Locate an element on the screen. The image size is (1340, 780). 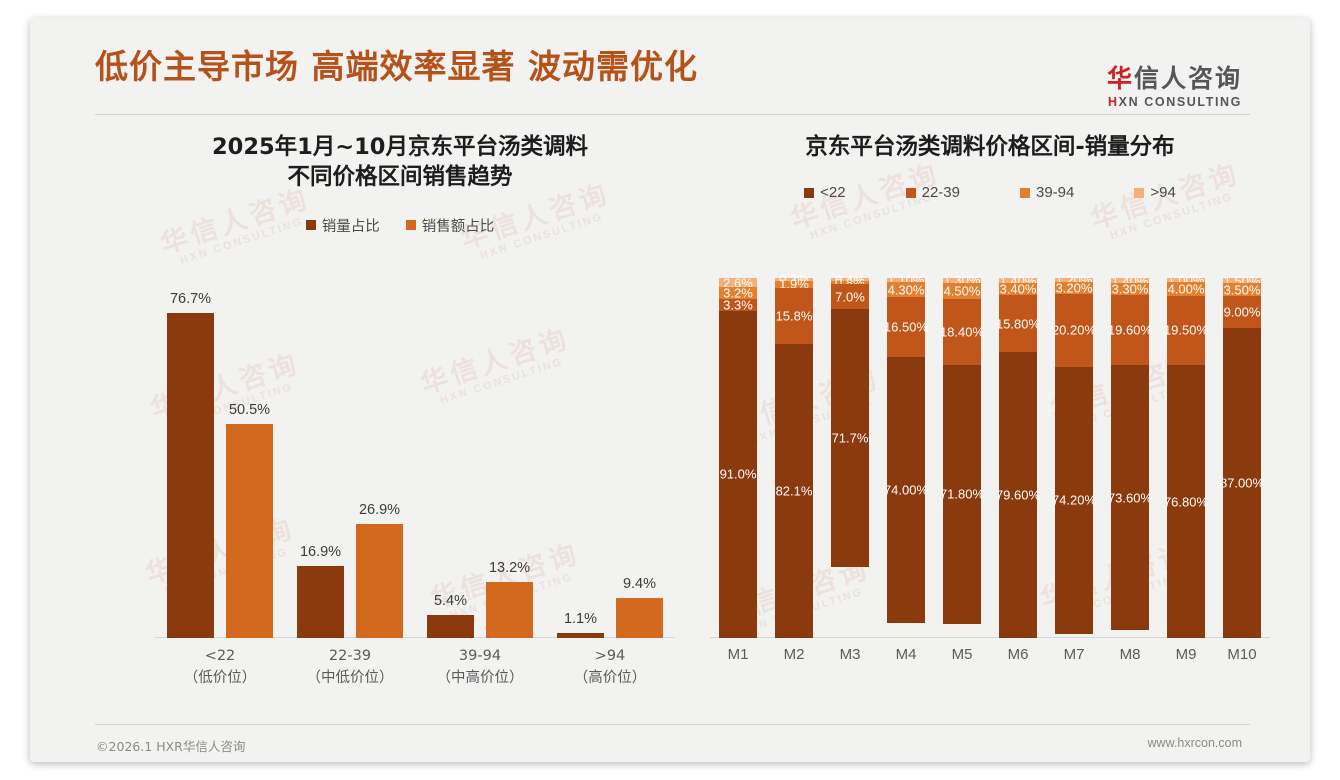
x-axis-month-label: M10 is located at coordinates (1242, 654).